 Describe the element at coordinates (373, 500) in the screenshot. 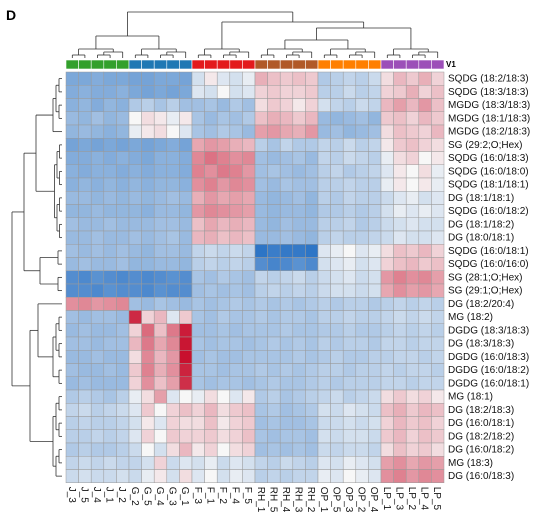

I see `column-label: OP_4` at that location.